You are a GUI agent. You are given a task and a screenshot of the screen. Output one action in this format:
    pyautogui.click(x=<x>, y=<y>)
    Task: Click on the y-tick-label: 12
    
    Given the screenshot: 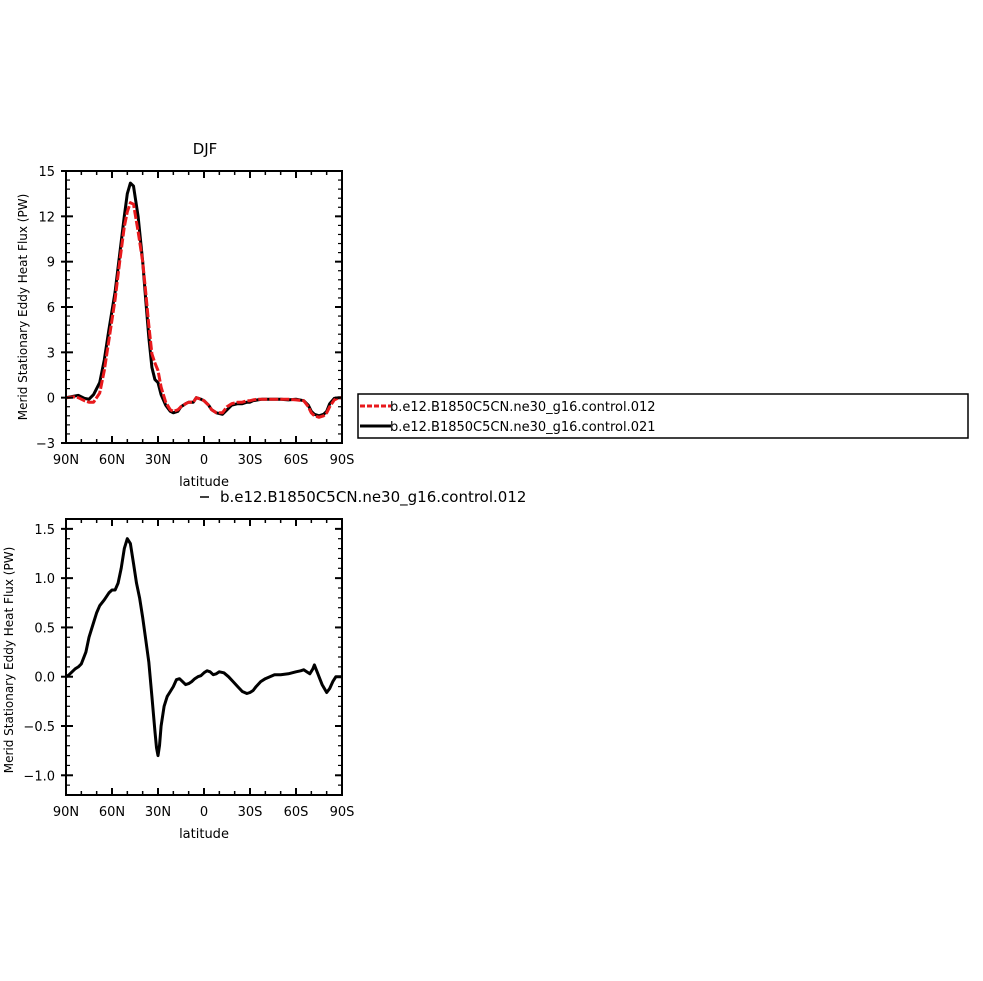 What is the action you would take?
    pyautogui.click(x=46, y=217)
    